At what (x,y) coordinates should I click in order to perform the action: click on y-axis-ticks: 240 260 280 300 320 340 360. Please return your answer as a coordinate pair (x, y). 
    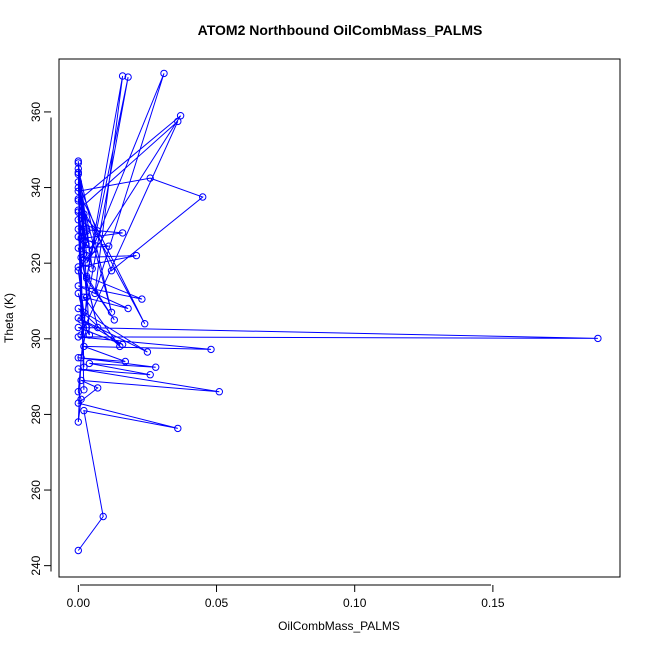
    Looking at the image, I should click on (40, 339).